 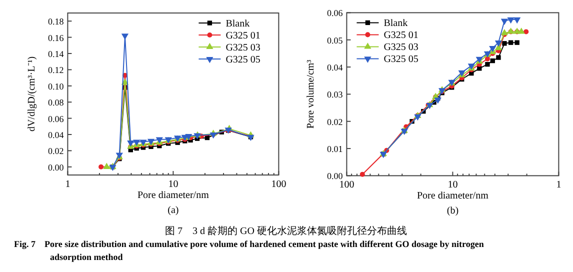 I want to click on y-tick-label: 0.10, so click(x=56, y=86).